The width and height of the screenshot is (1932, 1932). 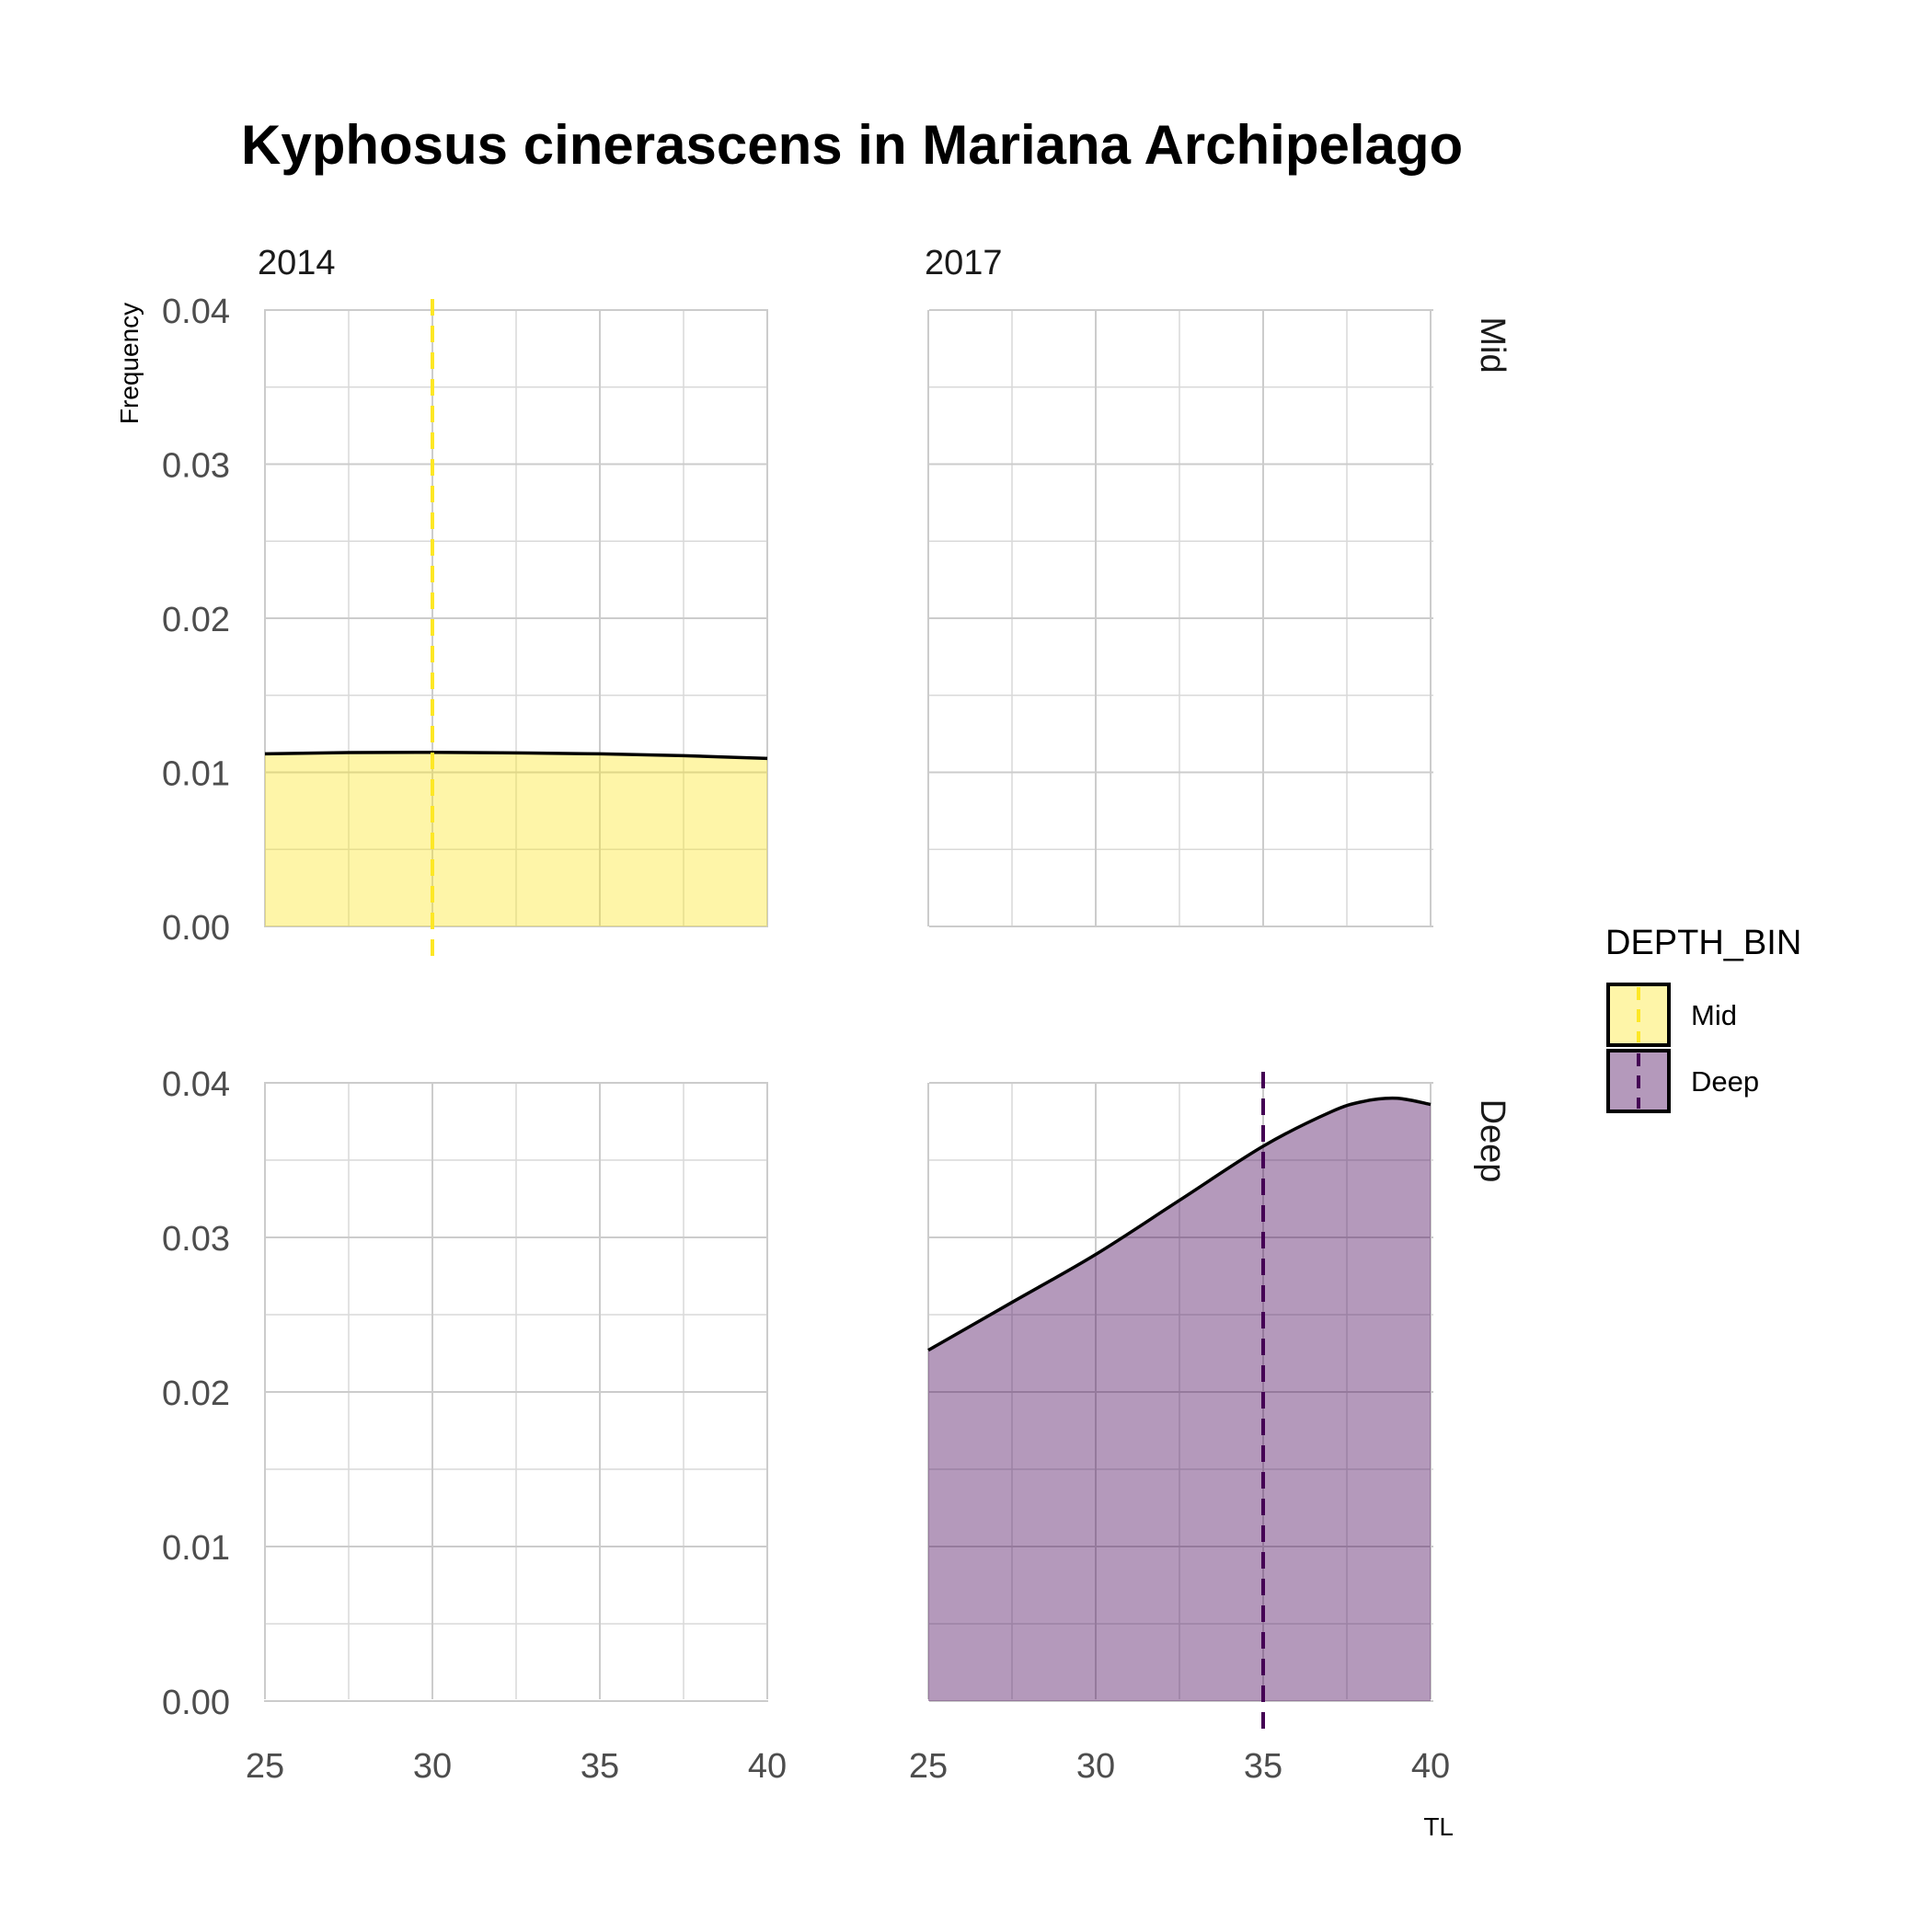 I want to click on density-area-deep, so click(x=1179, y=1399).